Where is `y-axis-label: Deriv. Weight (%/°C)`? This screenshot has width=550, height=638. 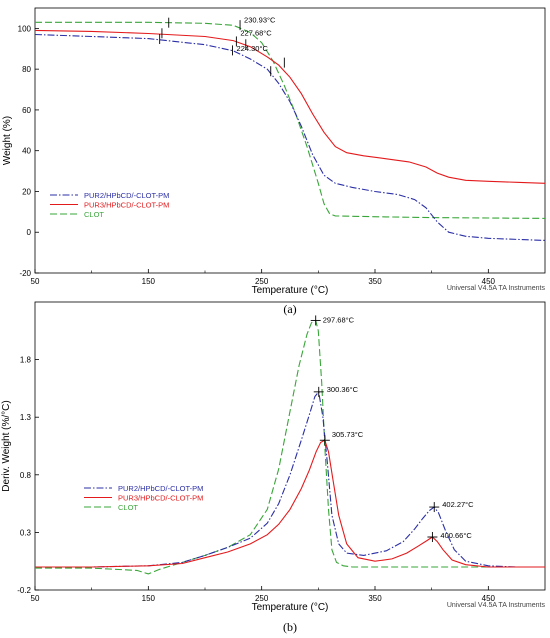
y-axis-label: Deriv. Weight (%/°C) is located at coordinates (6, 445).